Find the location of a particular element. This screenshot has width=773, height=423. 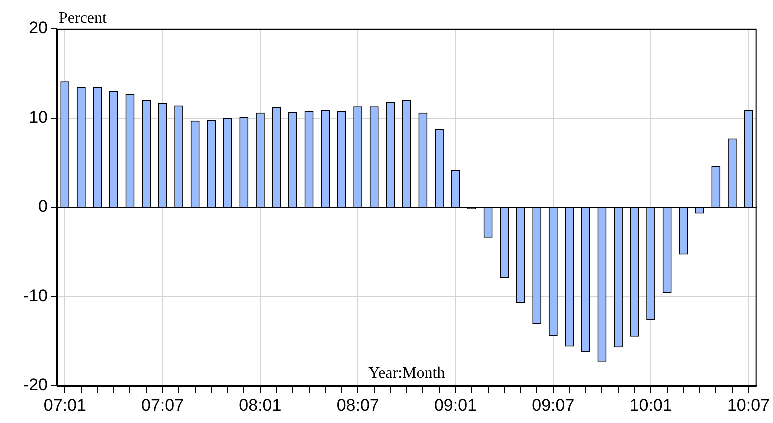

y-tick-label: 20 is located at coordinates (38, 28).